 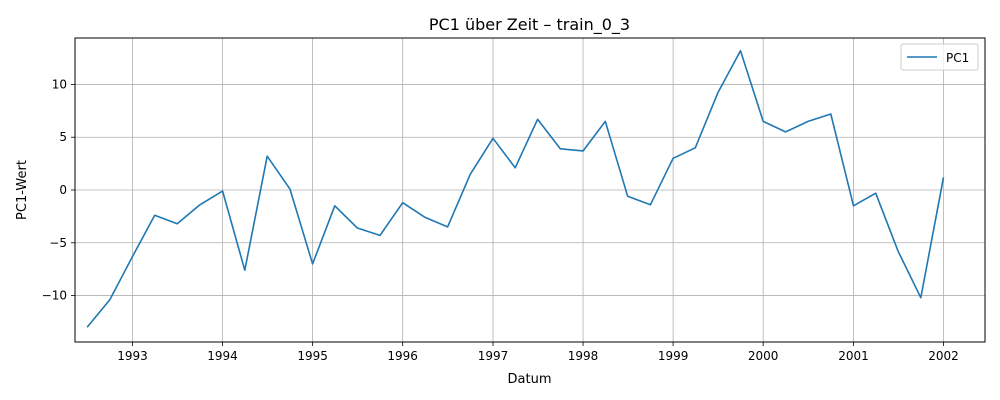 What do you see at coordinates (493, 356) in the screenshot?
I see `x-tick-label: 1997` at bounding box center [493, 356].